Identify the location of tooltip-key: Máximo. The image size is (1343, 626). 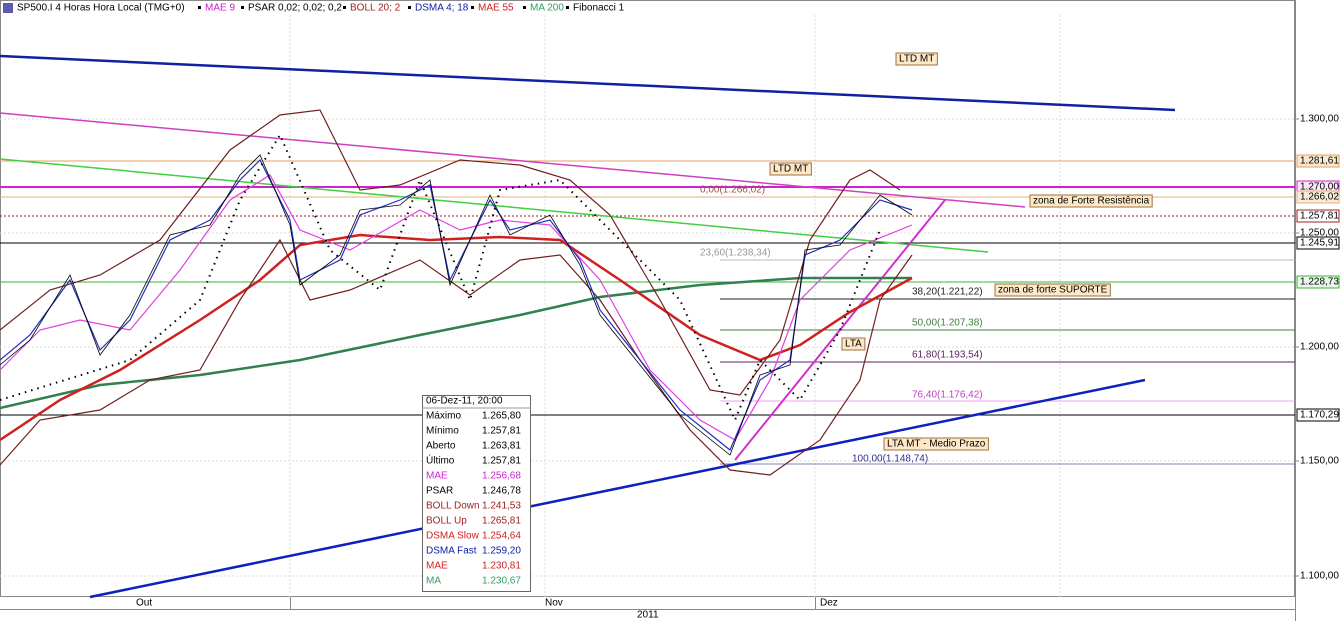
(443, 416).